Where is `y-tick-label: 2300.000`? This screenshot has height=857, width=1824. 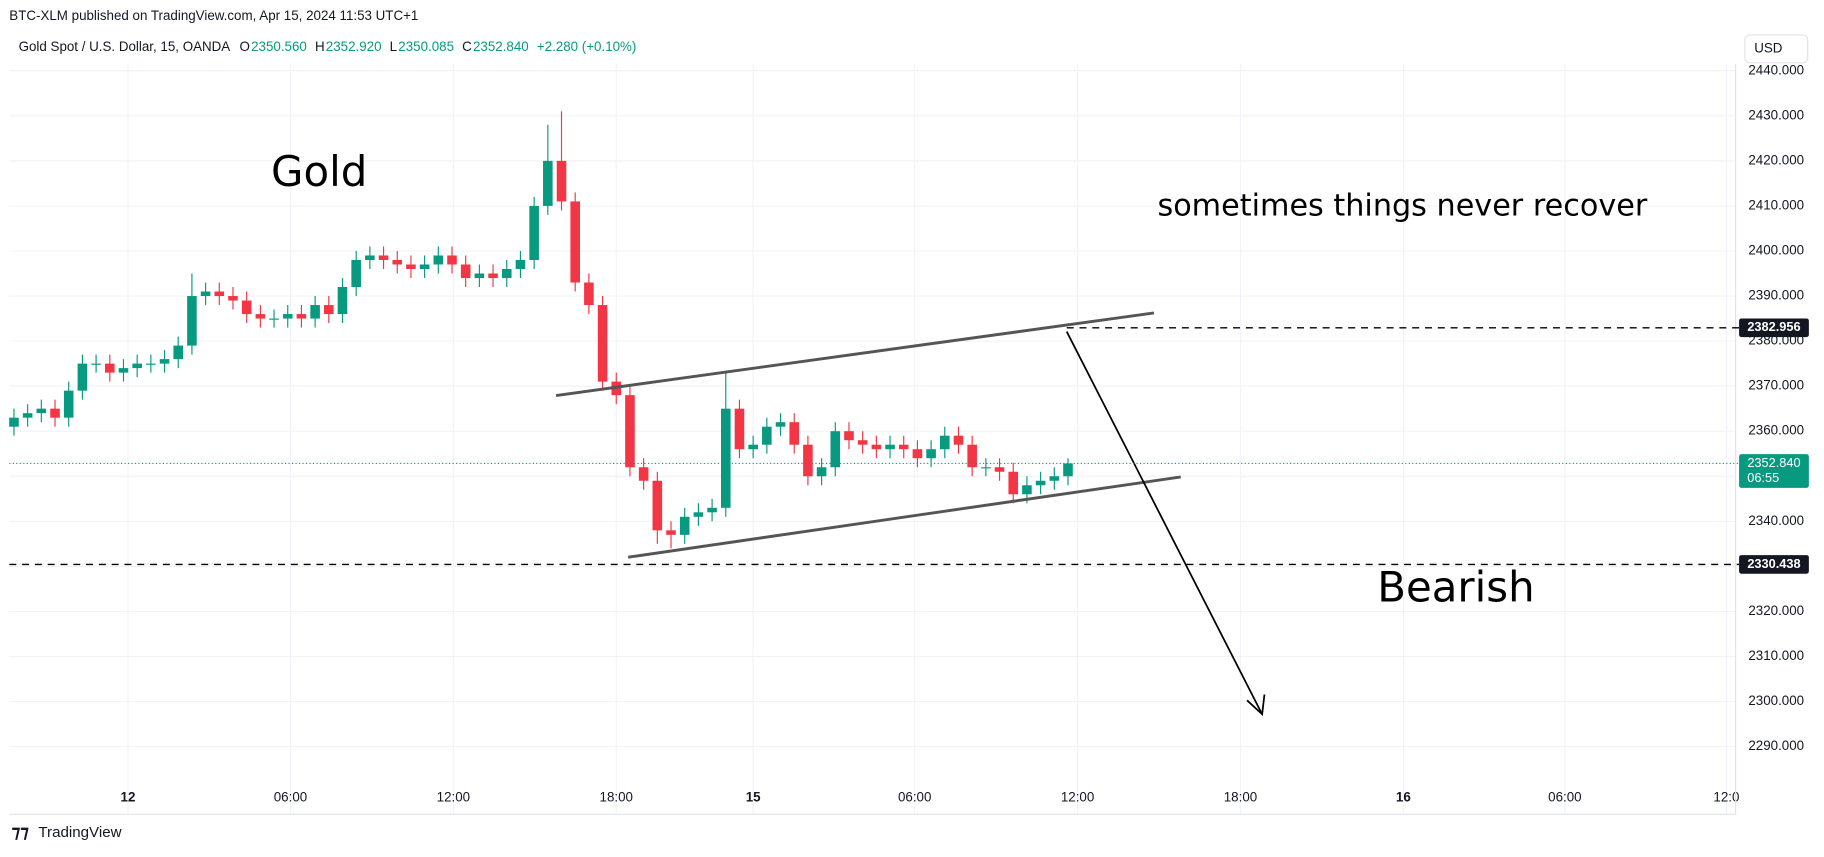 y-tick-label: 2300.000 is located at coordinates (1776, 700).